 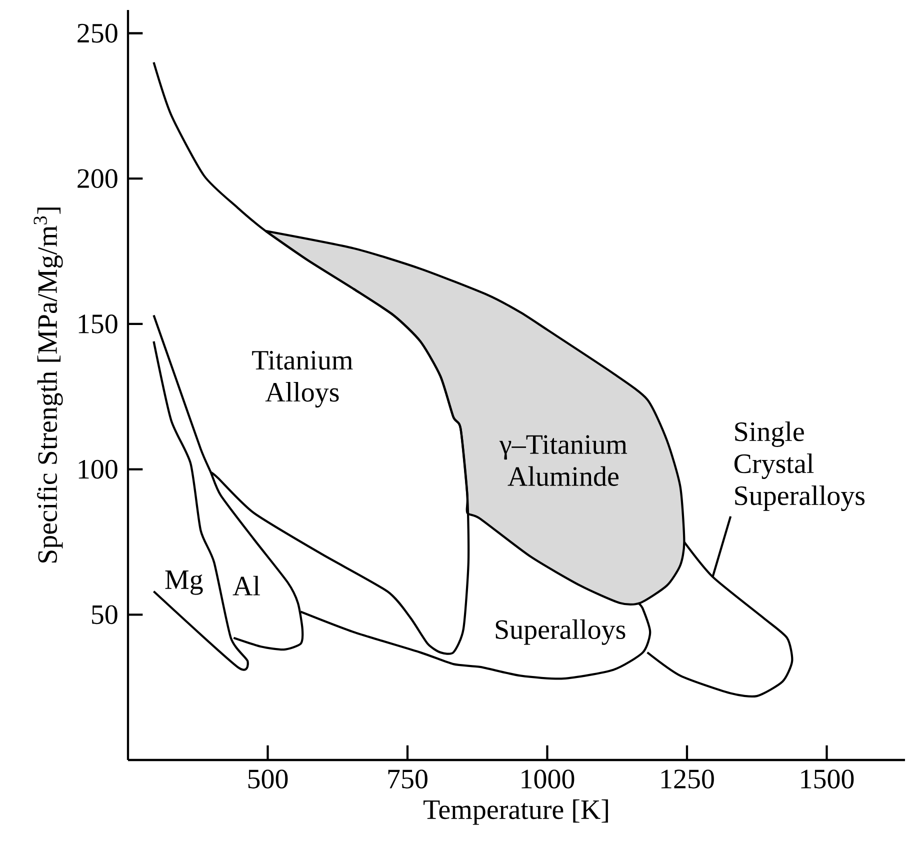 I want to click on y-tick-label: 150, so click(x=98, y=324).